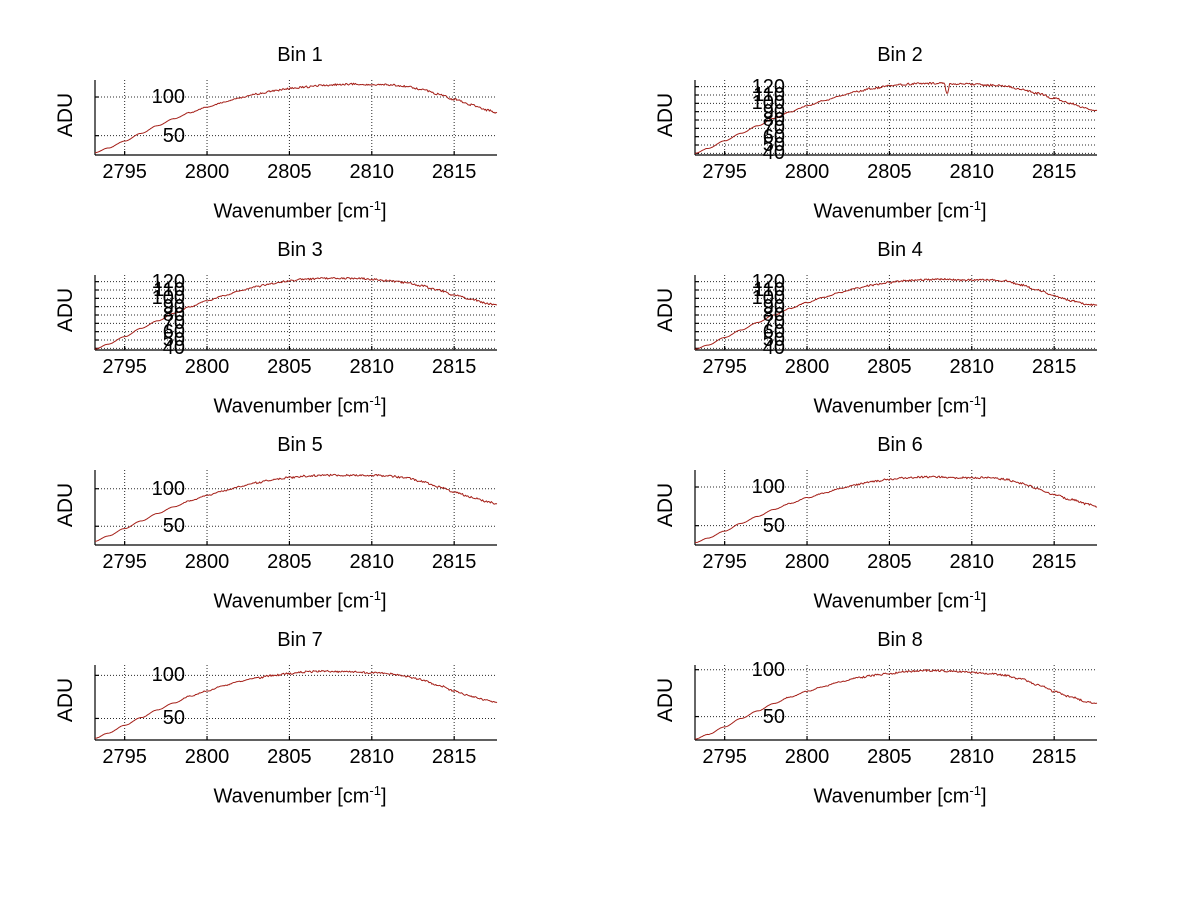 The height and width of the screenshot is (901, 1200). Describe the element at coordinates (900, 445) in the screenshot. I see `subplot-title: Bin 6` at that location.